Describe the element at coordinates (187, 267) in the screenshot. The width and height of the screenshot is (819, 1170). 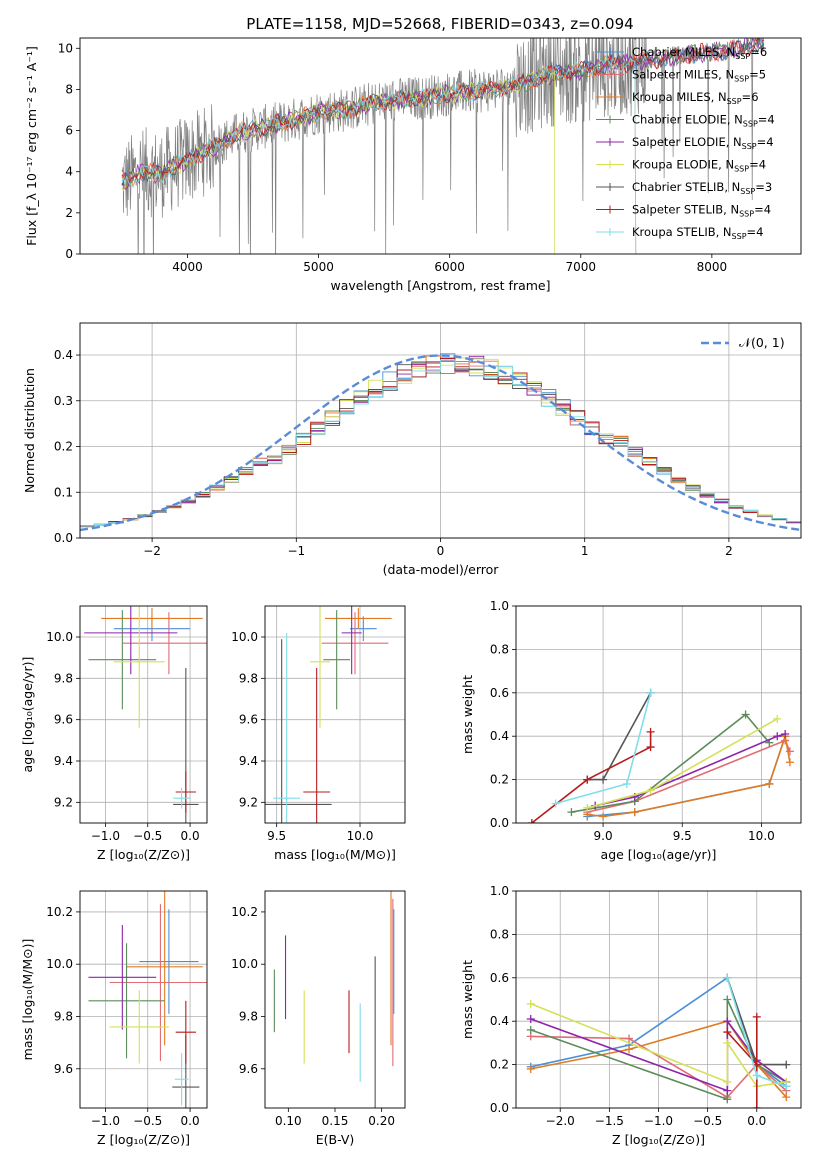
I see `x-tick-label: 4000` at that location.